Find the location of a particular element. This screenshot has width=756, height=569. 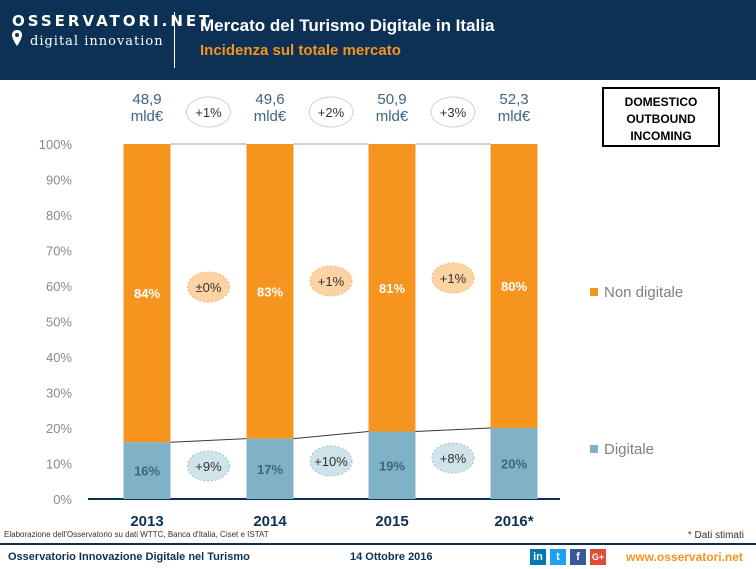

data-label-digitale: 17% is located at coordinates (270, 469).